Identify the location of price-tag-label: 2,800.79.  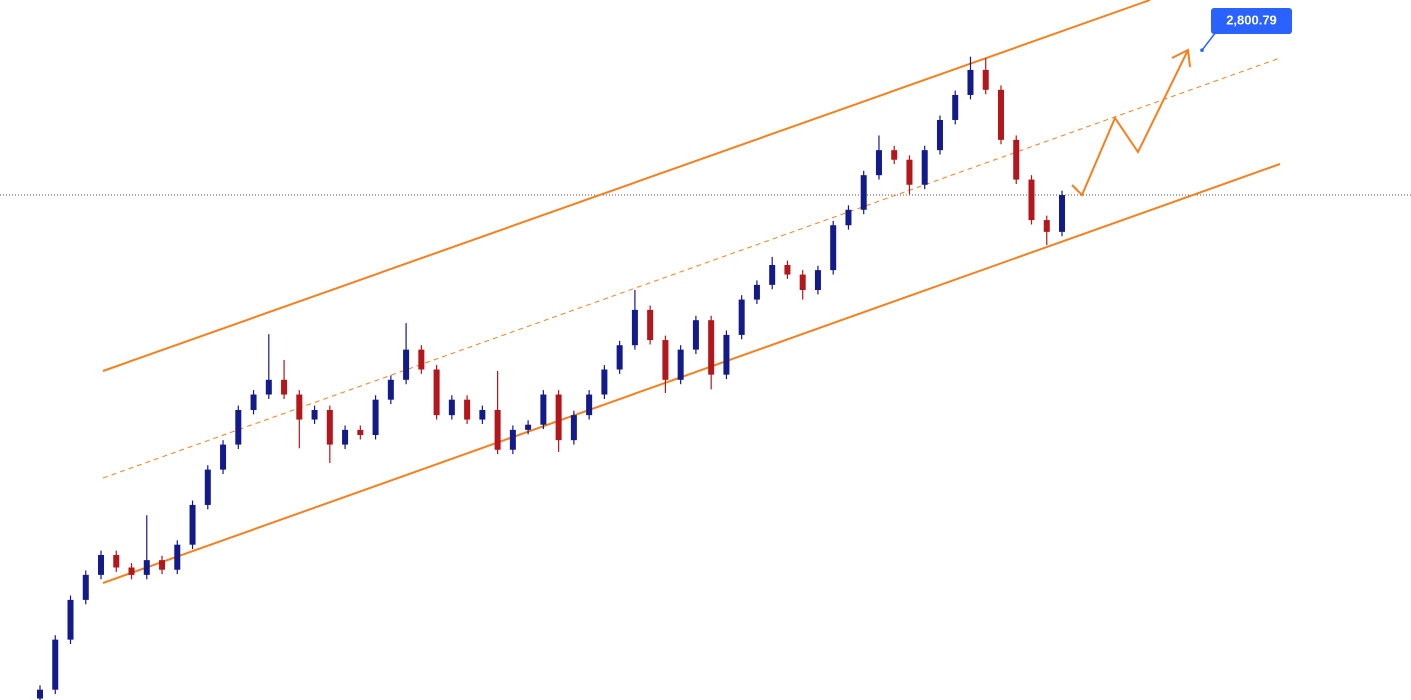
(1251, 19).